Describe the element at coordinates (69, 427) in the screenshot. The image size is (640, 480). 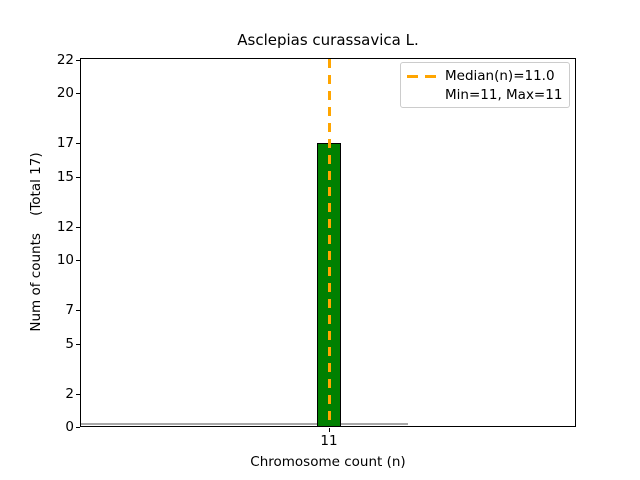
I see `y-tick-label: 0` at that location.